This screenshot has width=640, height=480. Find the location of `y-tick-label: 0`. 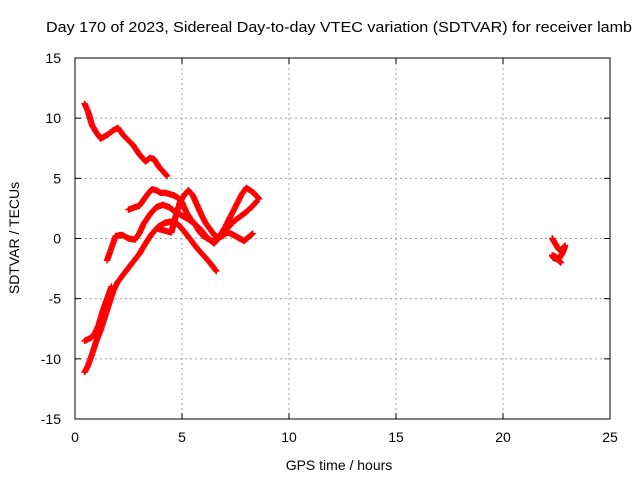

y-tick-label: 0 is located at coordinates (57, 239).